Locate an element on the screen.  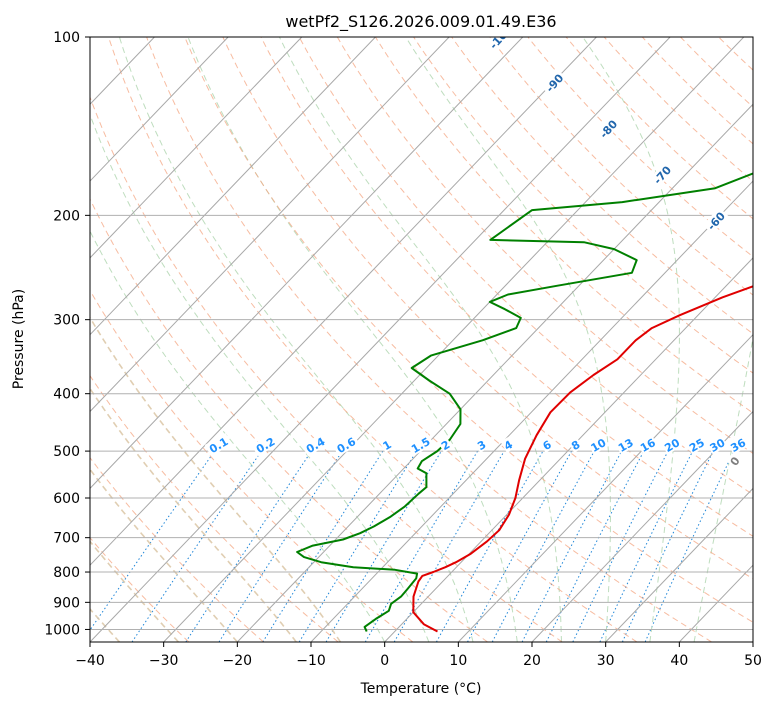
y-tick-label: 300 is located at coordinates (66, 321).